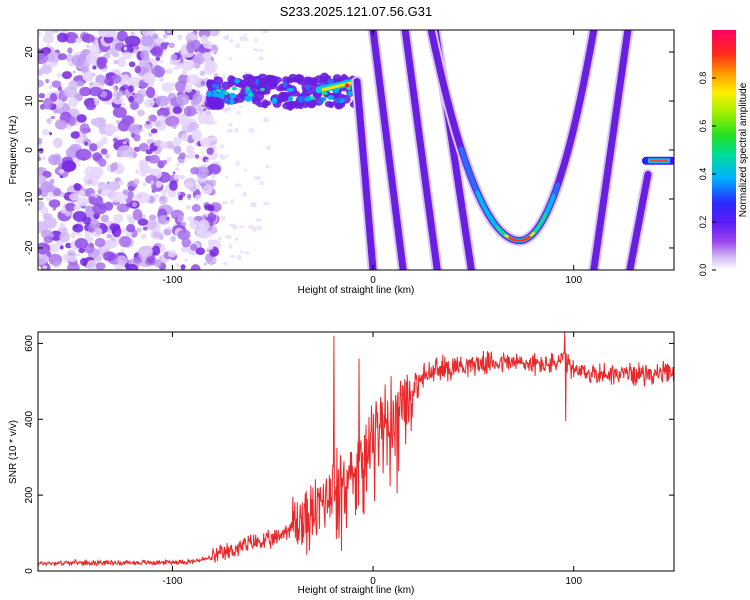 The image size is (750, 600). Describe the element at coordinates (703, 78) in the screenshot. I see `colorbar-tick-label: 0.8` at that location.